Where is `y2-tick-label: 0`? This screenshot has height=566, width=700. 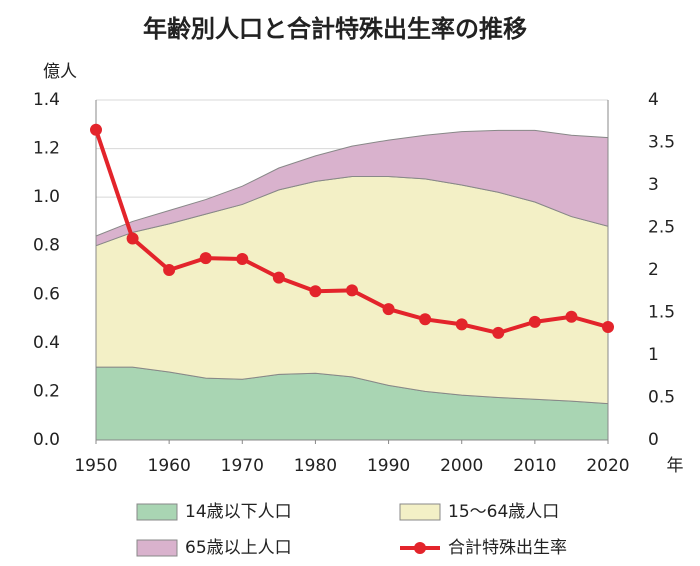 y2-tick-label: 0 is located at coordinates (653, 440).